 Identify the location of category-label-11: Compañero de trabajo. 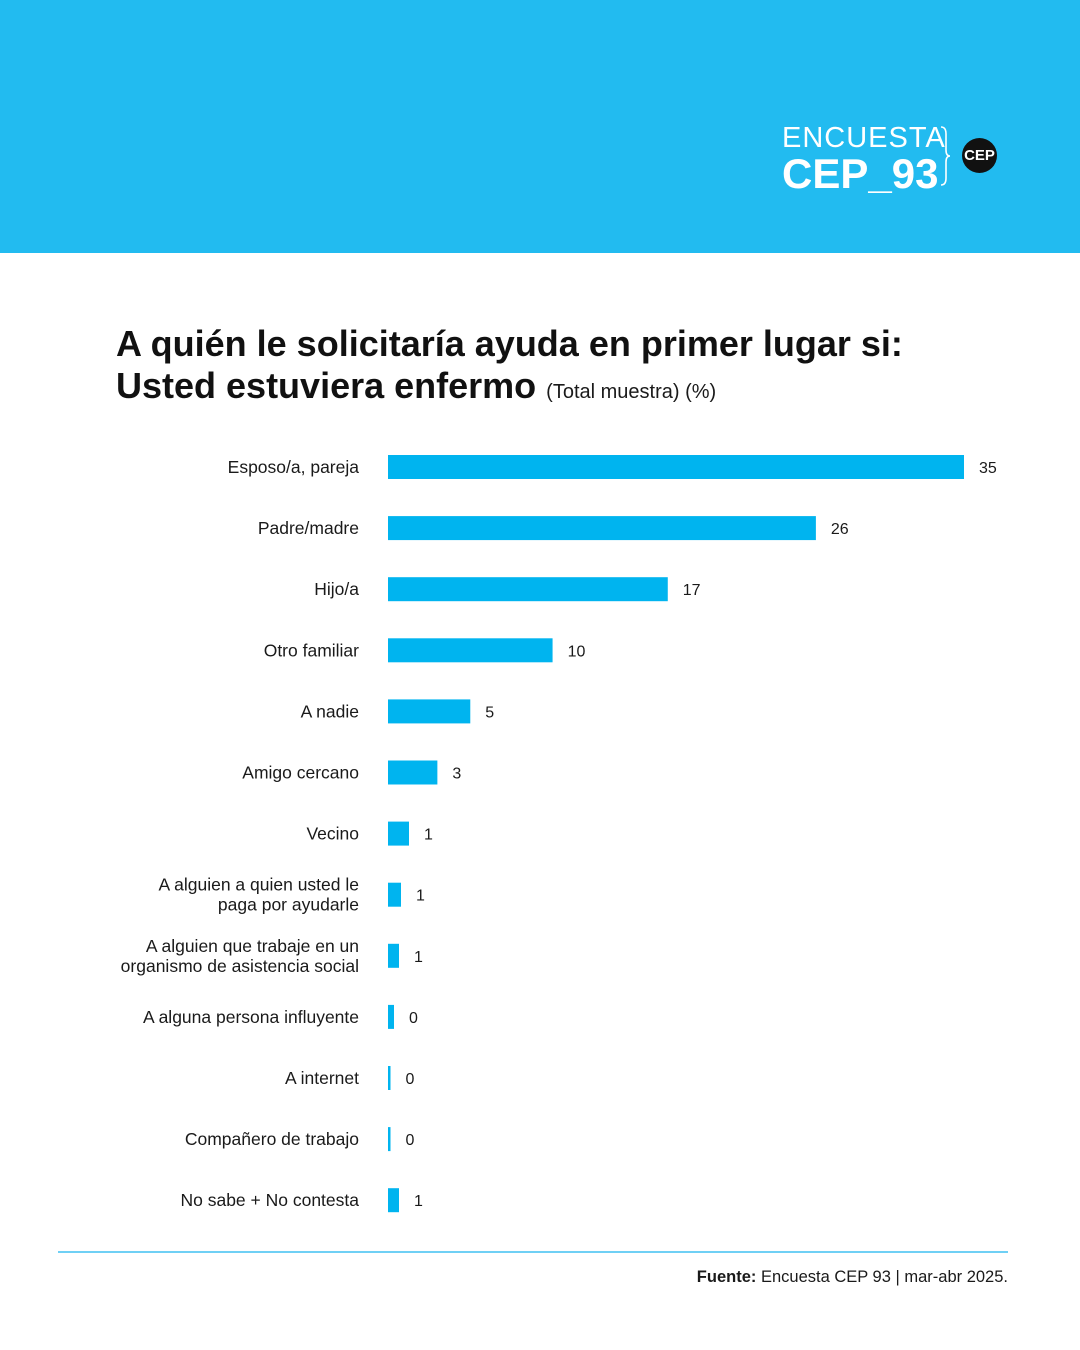
(272, 1139).